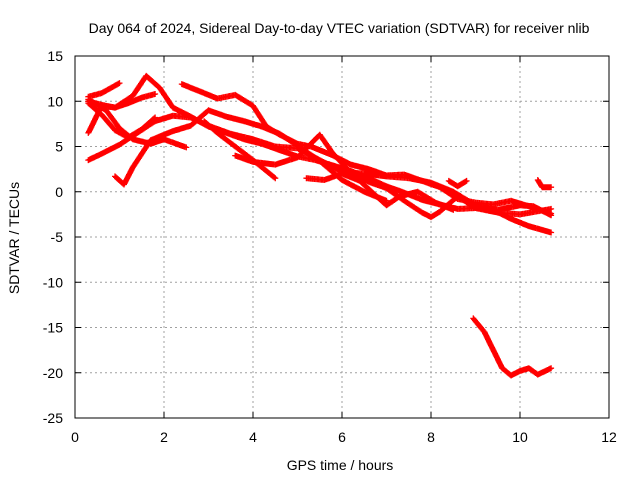  Describe the element at coordinates (55, 101) in the screenshot. I see `y-tick-label: 10` at that location.